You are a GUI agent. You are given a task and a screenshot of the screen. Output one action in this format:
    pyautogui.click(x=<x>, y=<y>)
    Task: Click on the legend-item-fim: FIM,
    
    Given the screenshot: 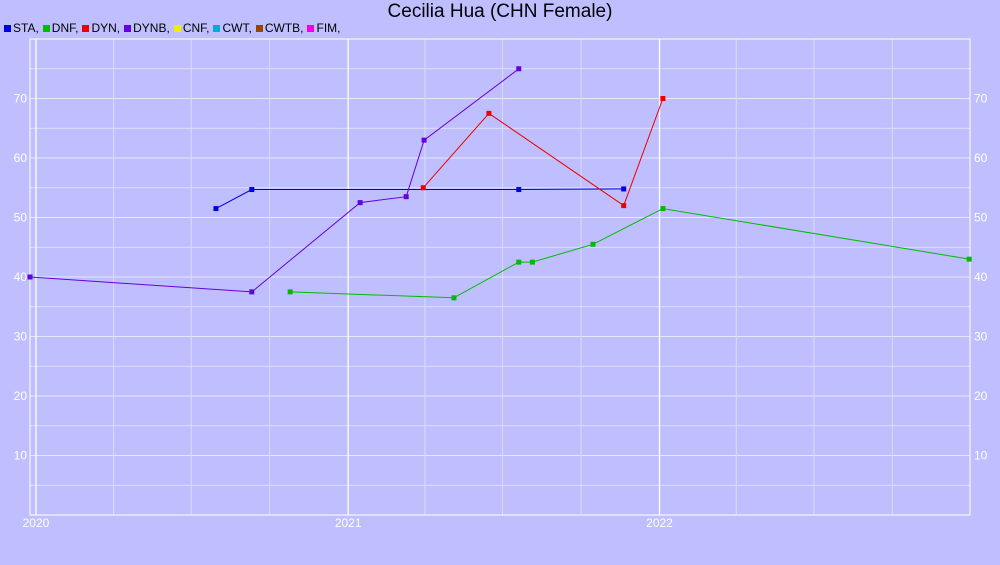 What is the action you would take?
    pyautogui.click(x=323, y=28)
    